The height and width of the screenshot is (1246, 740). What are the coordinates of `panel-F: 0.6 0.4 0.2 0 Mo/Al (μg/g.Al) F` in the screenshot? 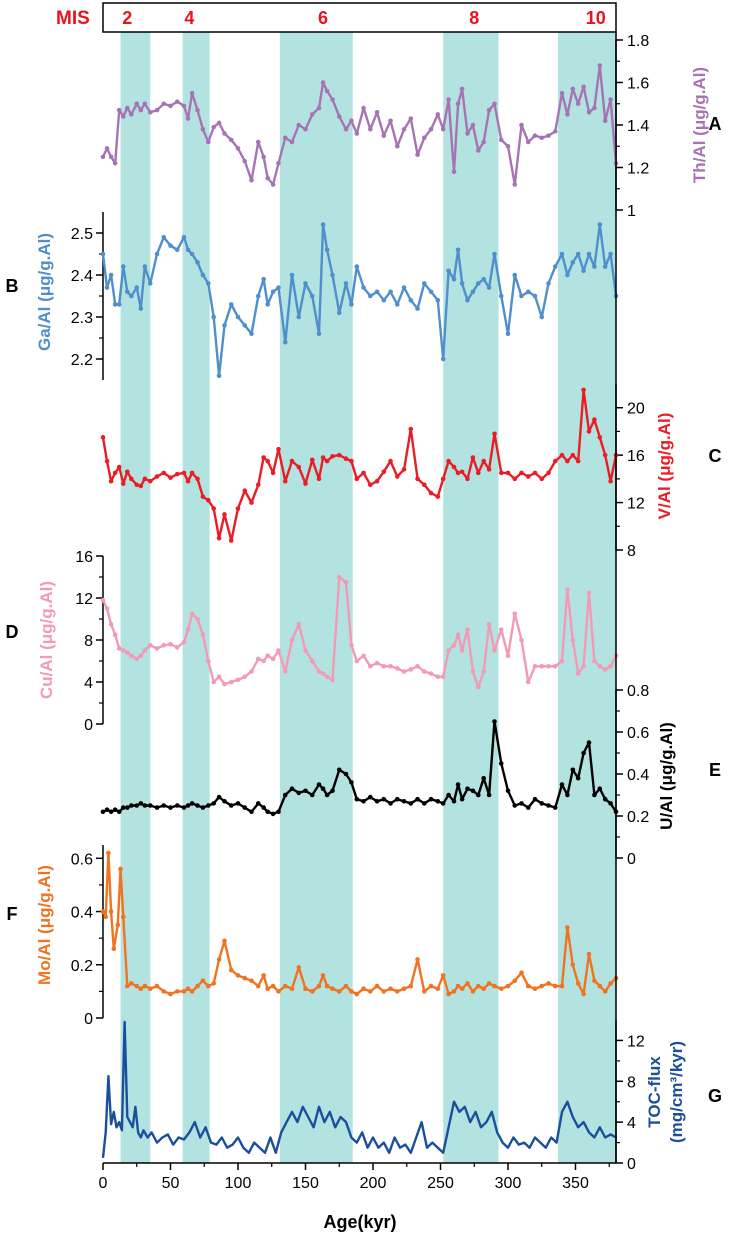 It's located at (313, 936).